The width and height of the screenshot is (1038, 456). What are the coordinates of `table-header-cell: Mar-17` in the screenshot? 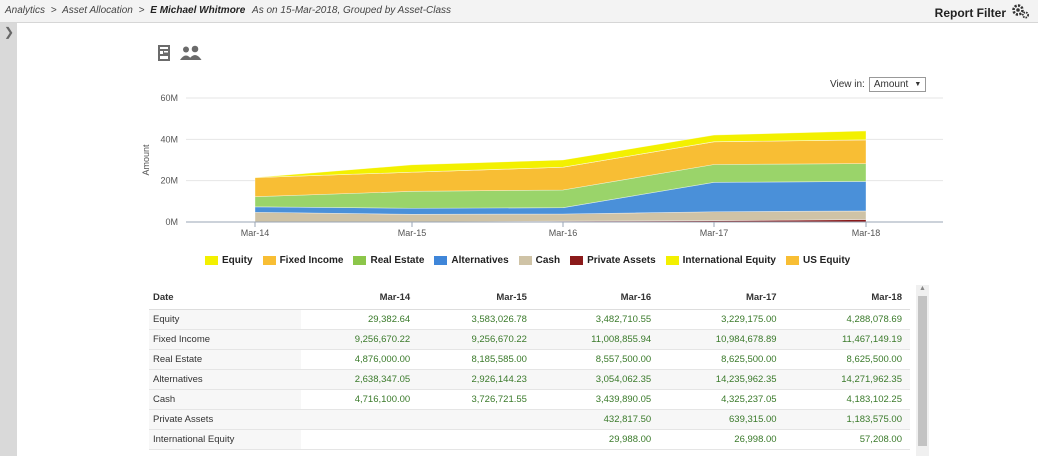 It's located at (722, 297).